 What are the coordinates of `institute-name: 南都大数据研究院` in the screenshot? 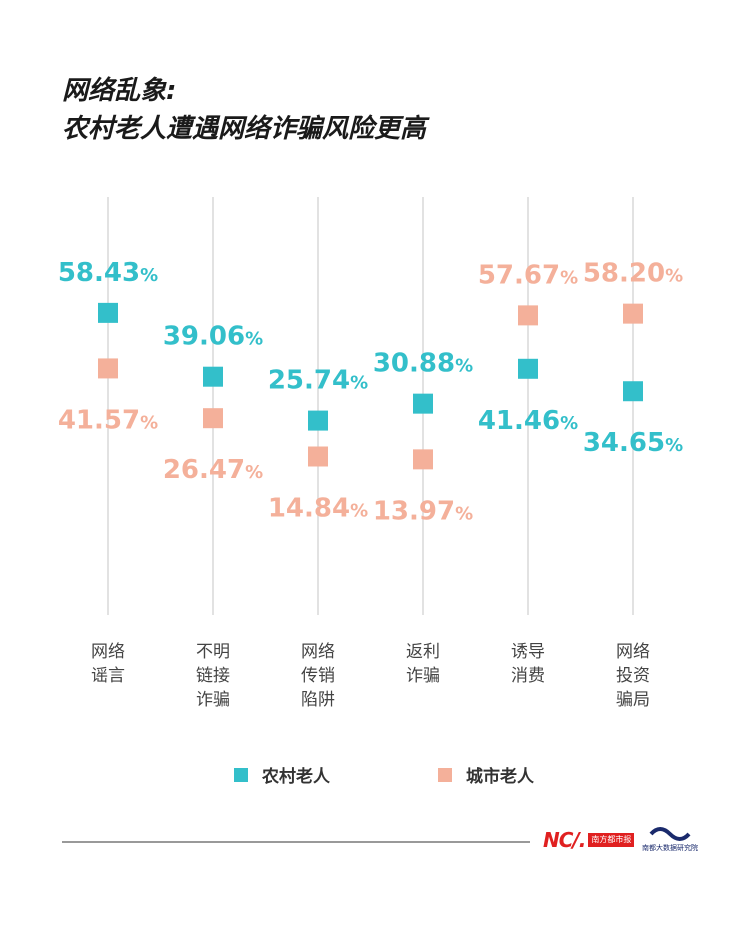 It's located at (670, 848).